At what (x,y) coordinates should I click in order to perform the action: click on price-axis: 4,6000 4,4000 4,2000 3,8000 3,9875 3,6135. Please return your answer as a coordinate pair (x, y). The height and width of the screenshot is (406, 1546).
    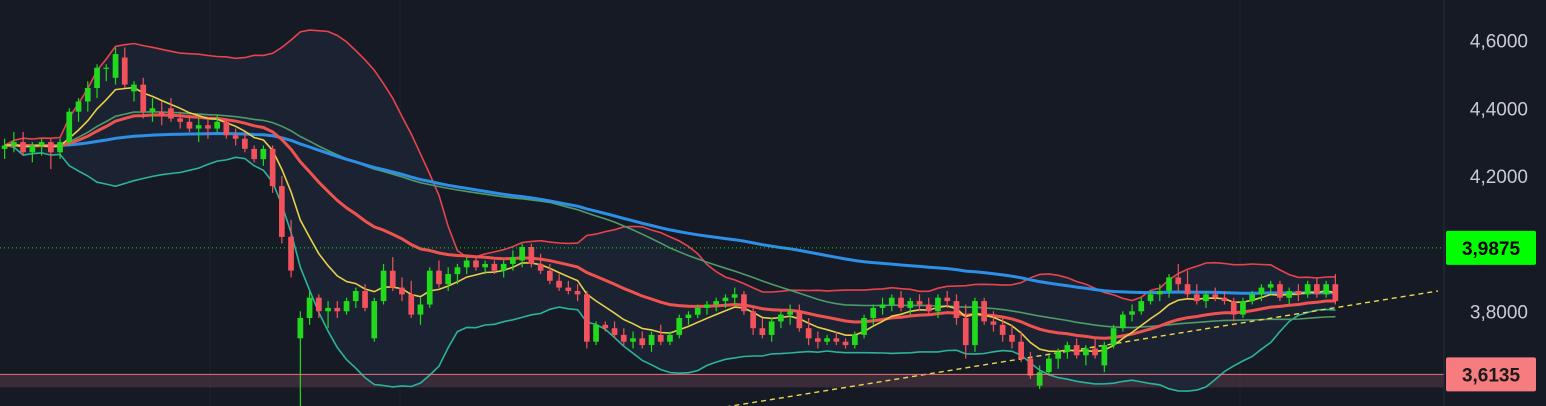
    Looking at the image, I should click on (1491, 212).